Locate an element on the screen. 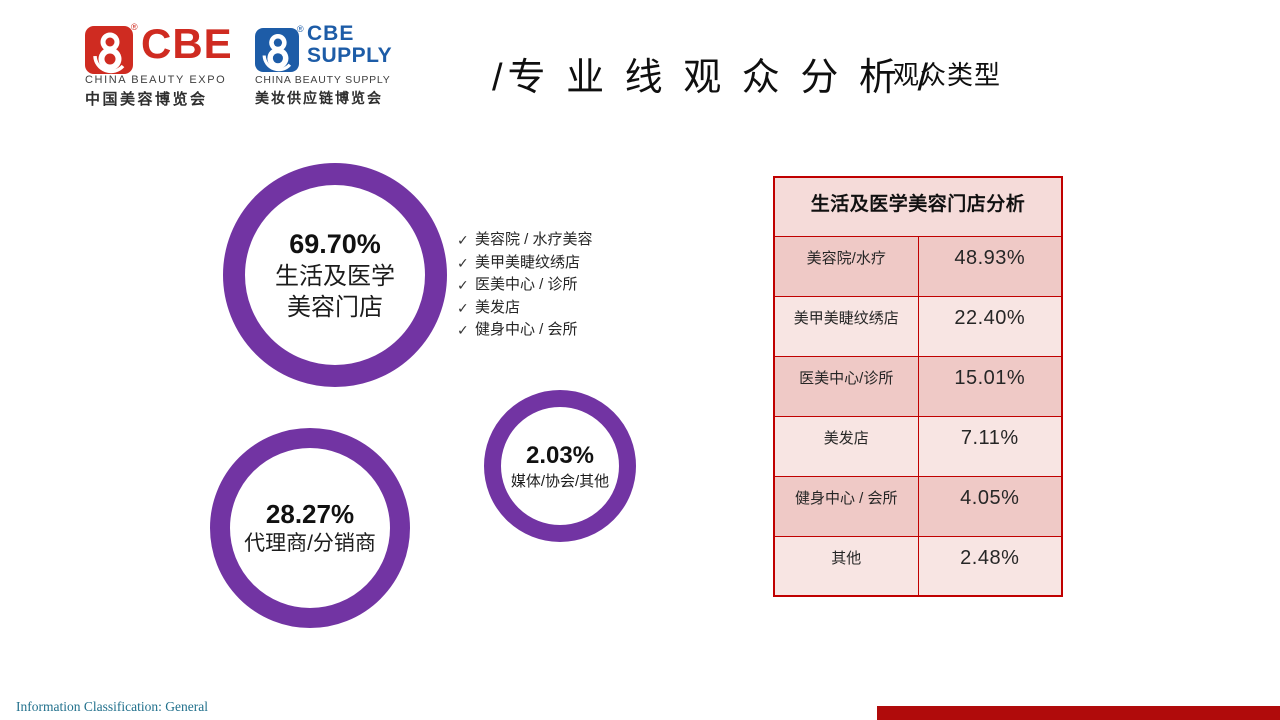 The image size is (1280, 720). cbe-logo: ® CBE CHINA BEAUTY EXPO 中国美容博览会 is located at coordinates (160, 64).